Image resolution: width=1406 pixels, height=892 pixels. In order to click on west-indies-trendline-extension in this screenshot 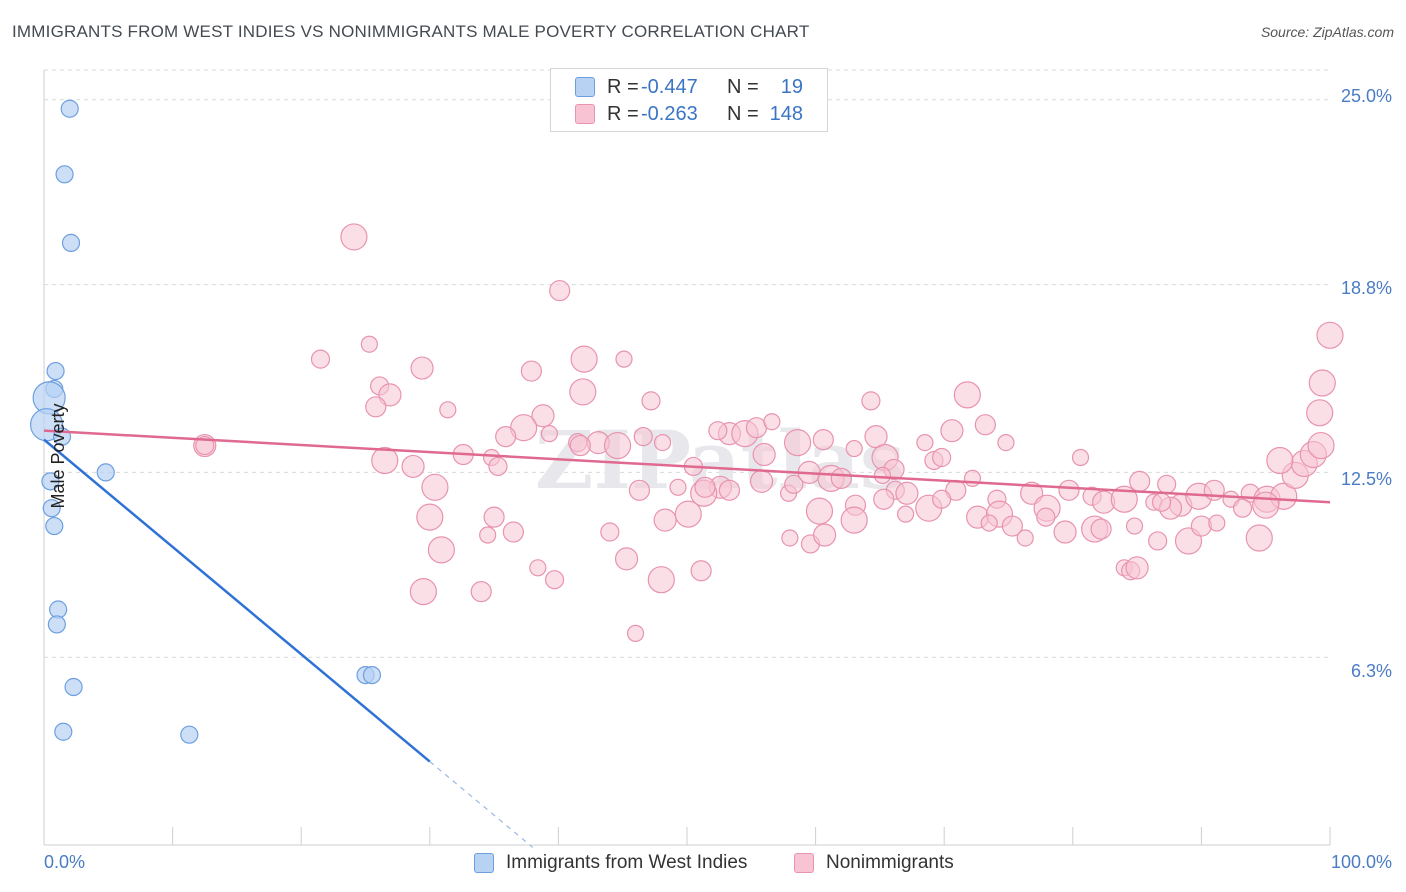, I will do `click(481, 804)`.